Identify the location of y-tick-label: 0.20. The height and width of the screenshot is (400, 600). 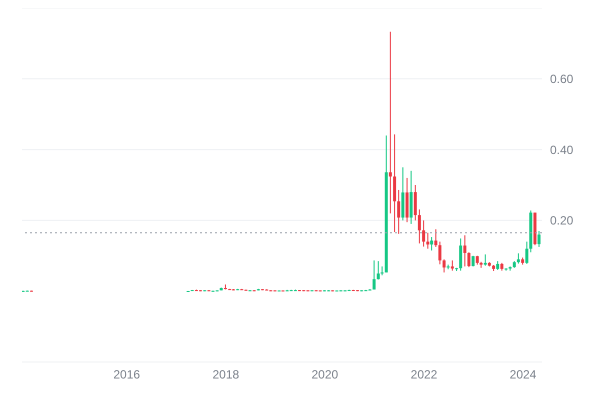
(562, 221).